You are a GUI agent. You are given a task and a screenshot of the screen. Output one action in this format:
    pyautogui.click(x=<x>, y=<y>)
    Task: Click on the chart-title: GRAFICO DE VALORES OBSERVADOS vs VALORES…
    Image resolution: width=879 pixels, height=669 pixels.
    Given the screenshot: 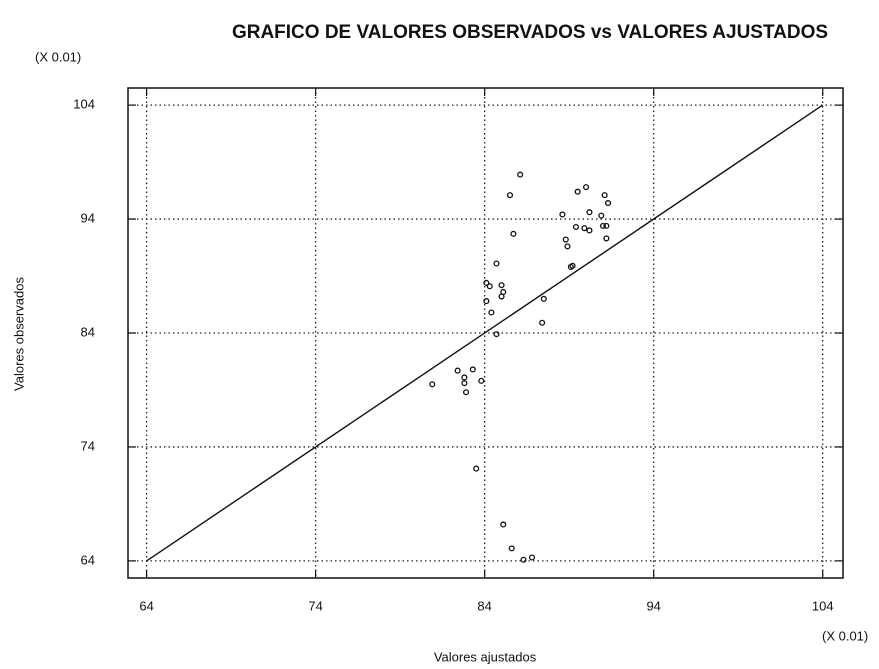 What is the action you would take?
    pyautogui.click(x=530, y=32)
    